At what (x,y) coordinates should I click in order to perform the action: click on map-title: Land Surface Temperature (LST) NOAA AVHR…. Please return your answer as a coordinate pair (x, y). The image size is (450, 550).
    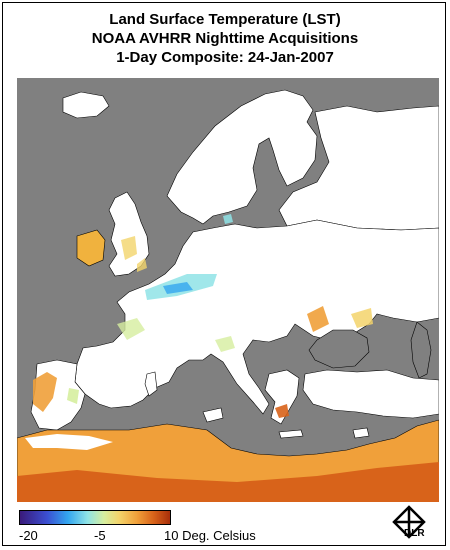
    Looking at the image, I should click on (225, 38).